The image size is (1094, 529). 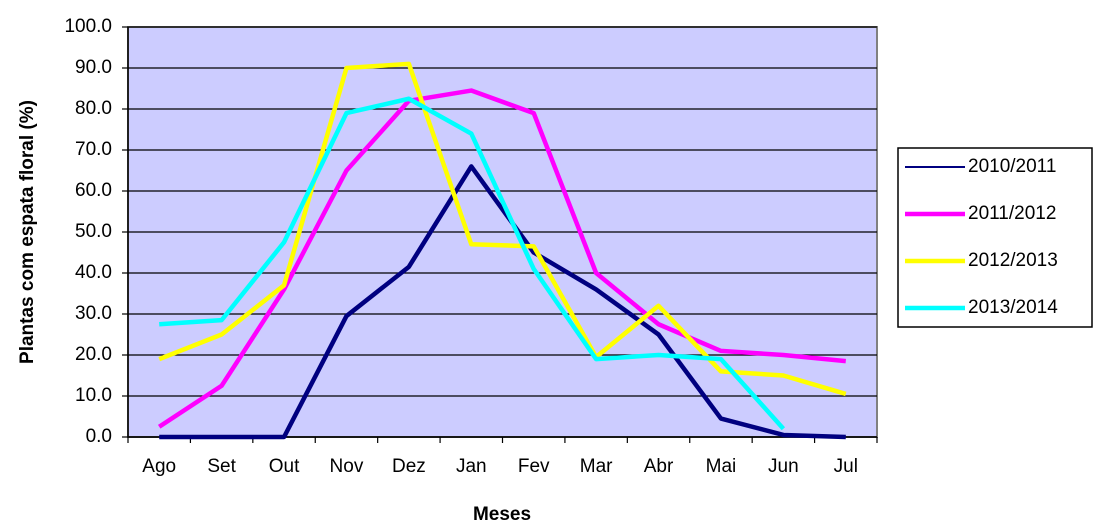 What do you see at coordinates (1013, 260) in the screenshot?
I see `legend-label: 2012/2013` at bounding box center [1013, 260].